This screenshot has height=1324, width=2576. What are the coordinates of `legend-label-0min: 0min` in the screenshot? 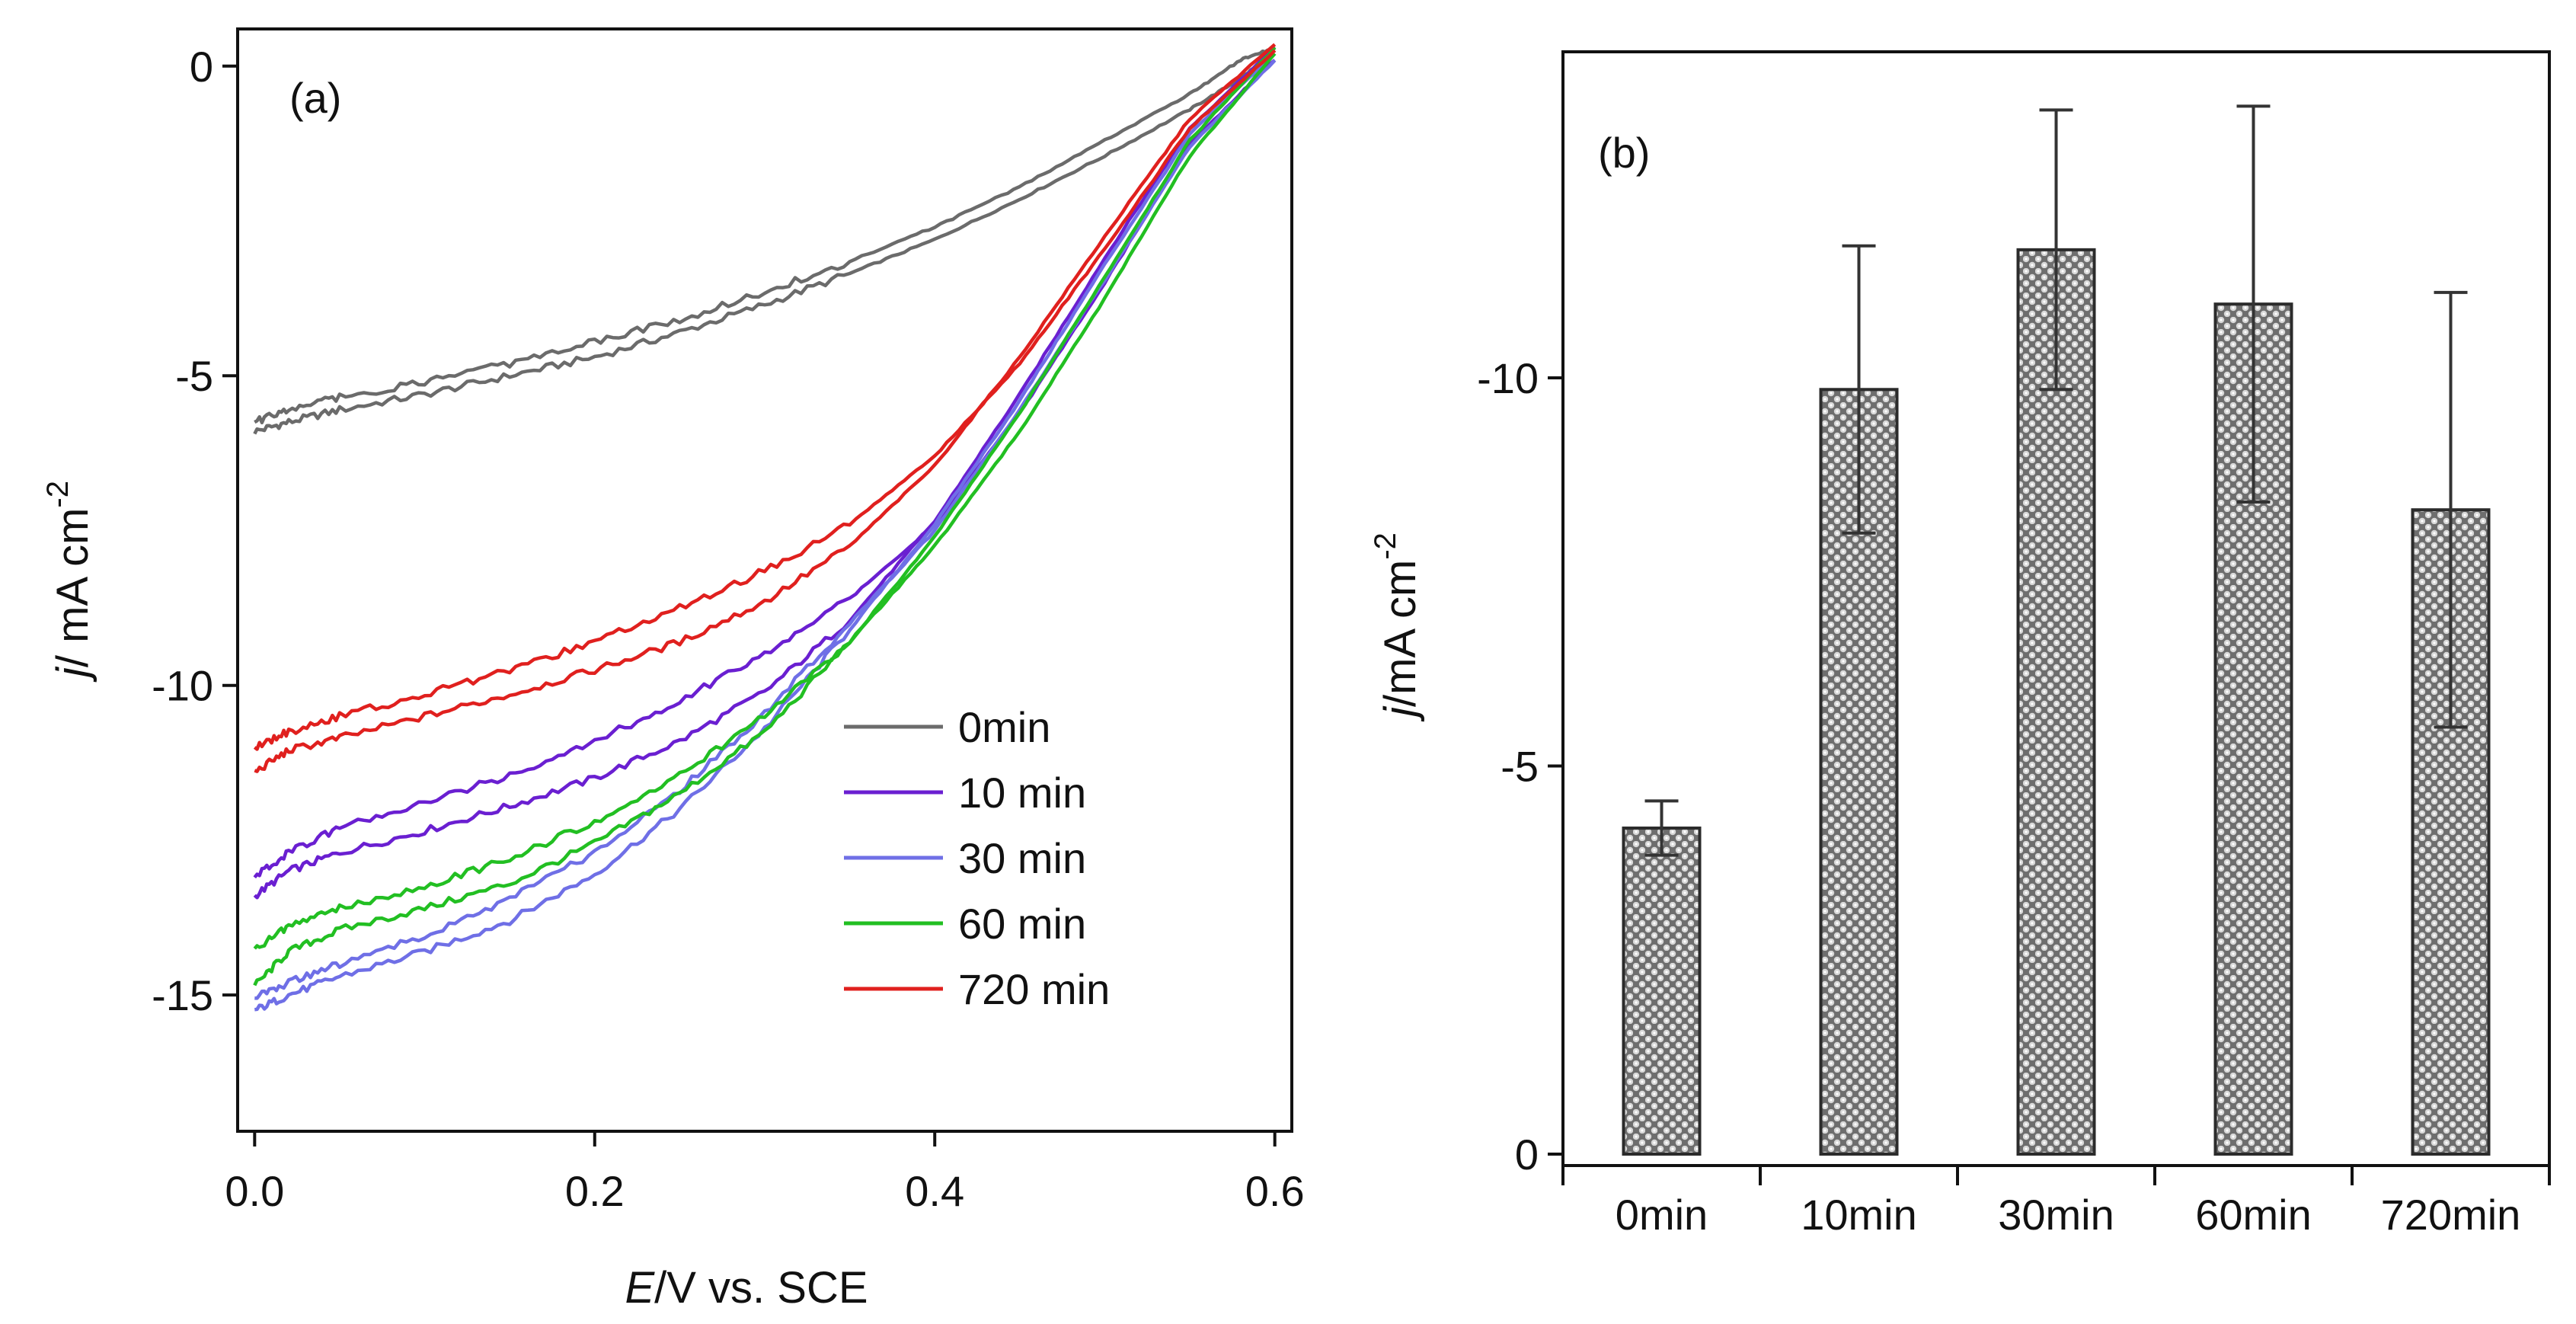 It's located at (1004, 727).